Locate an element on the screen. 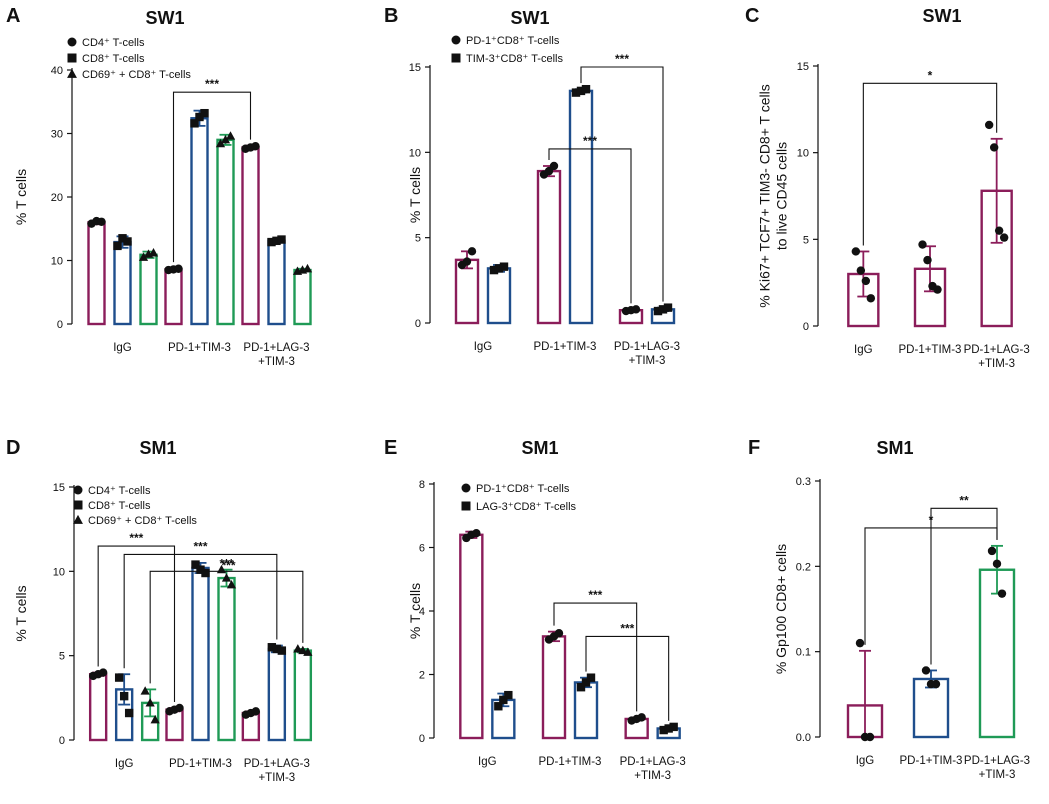  panel-letter: F is located at coordinates (754, 448).